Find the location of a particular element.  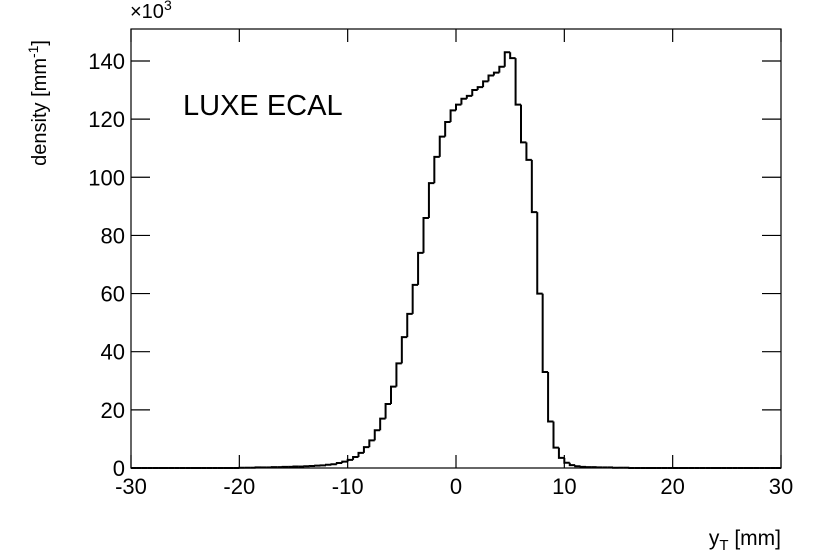

y-multiplier: ×103 is located at coordinates (151, 11).